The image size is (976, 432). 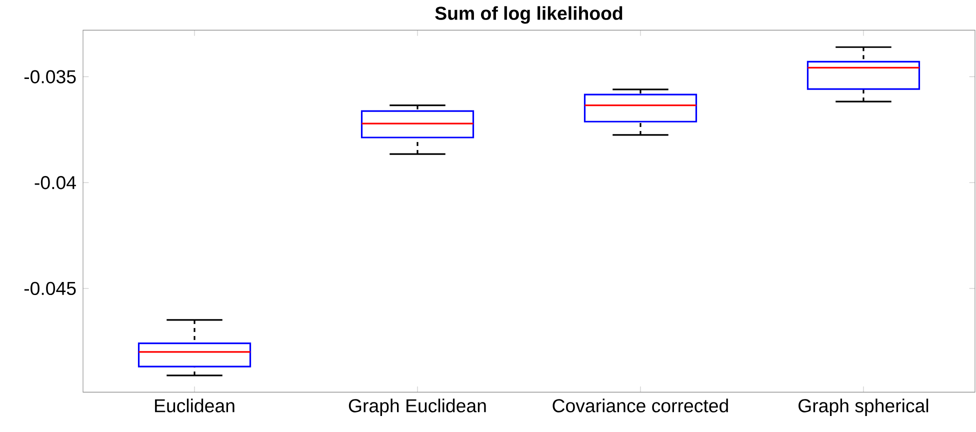 What do you see at coordinates (55, 183) in the screenshot?
I see `y-tick-label: -0.04` at bounding box center [55, 183].